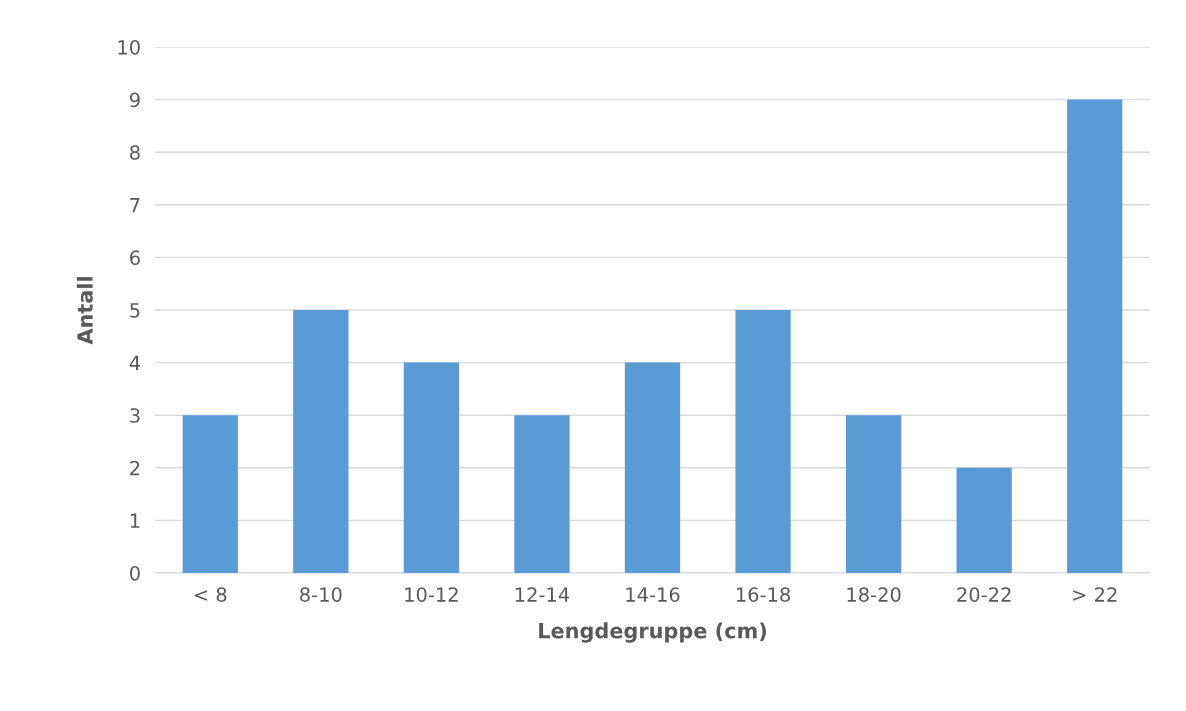  Describe the element at coordinates (542, 594) in the screenshot. I see `x-tick-label: 12-14` at that location.